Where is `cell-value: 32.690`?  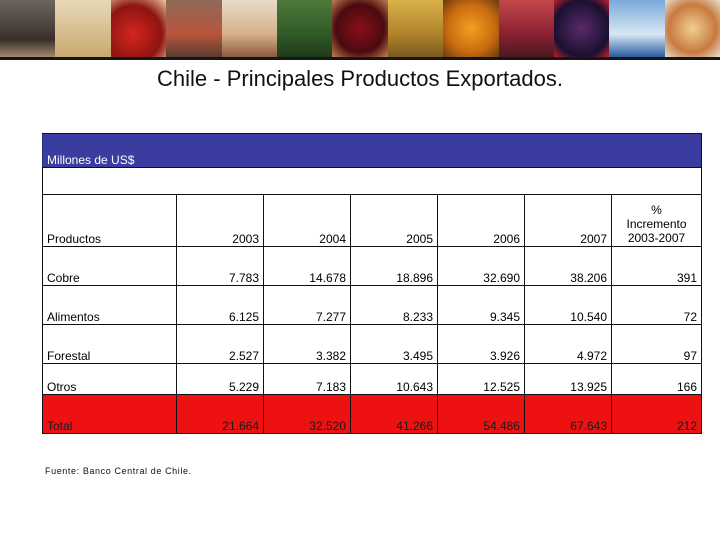 cell-value: 32.690 is located at coordinates (481, 266).